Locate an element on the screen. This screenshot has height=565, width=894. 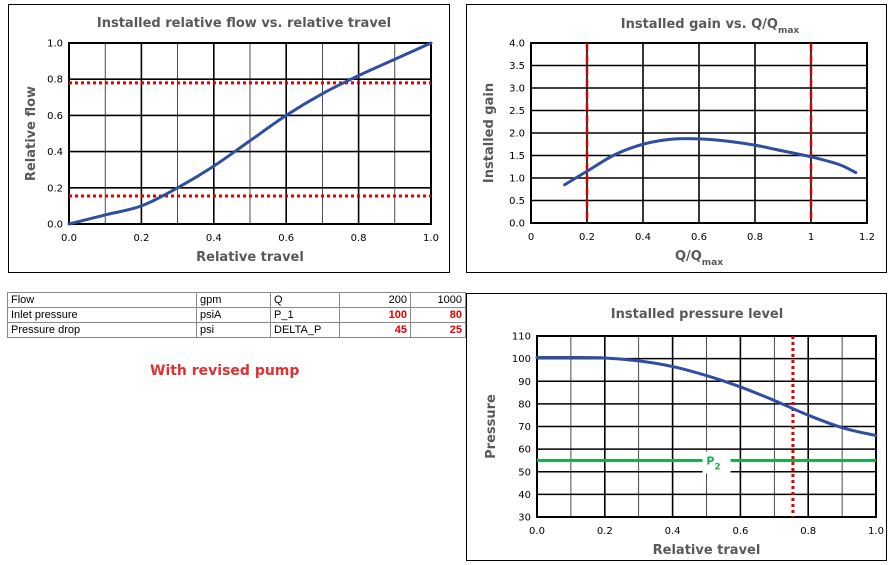
table-cell: psi is located at coordinates (233, 330).